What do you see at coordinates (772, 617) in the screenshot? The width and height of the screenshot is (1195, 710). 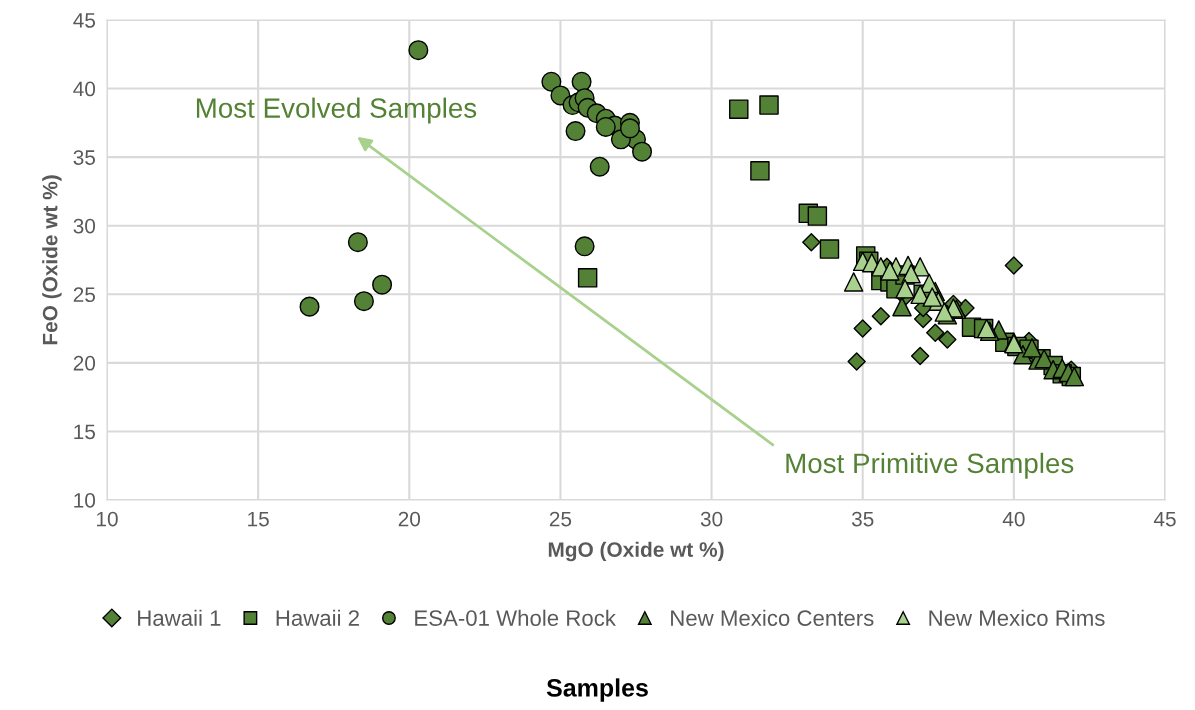 I see `legend-label: New Mexico Centers` at bounding box center [772, 617].